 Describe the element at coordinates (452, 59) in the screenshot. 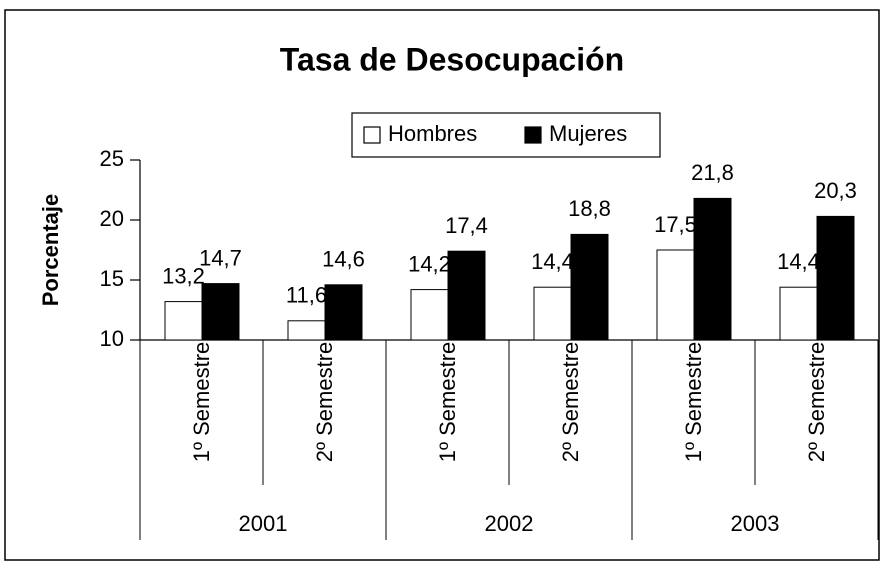

I see `chart-title: Tasa de Desocupación` at that location.